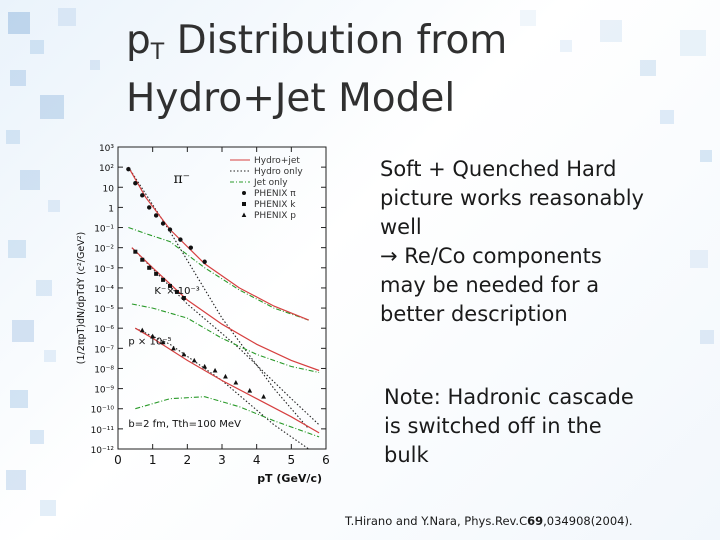 The width and height of the screenshot is (720, 540). Describe the element at coordinates (157, 52) in the screenshot. I see `title-subscript: T` at that location.